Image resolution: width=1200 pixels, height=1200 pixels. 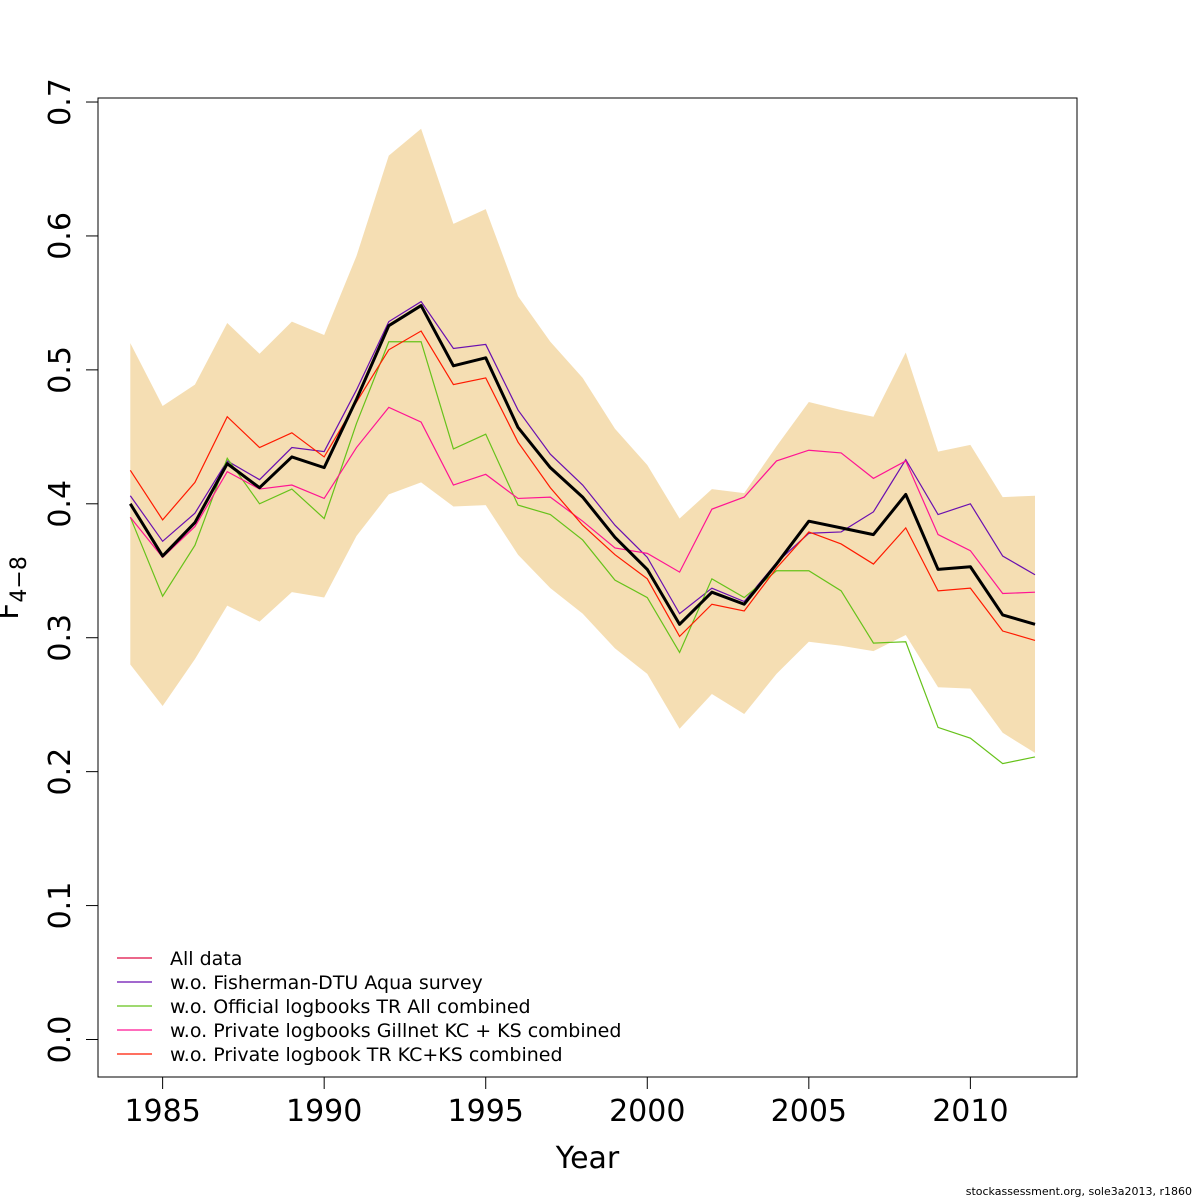 I want to click on x-tick-label: 2010, so click(x=970, y=1111).